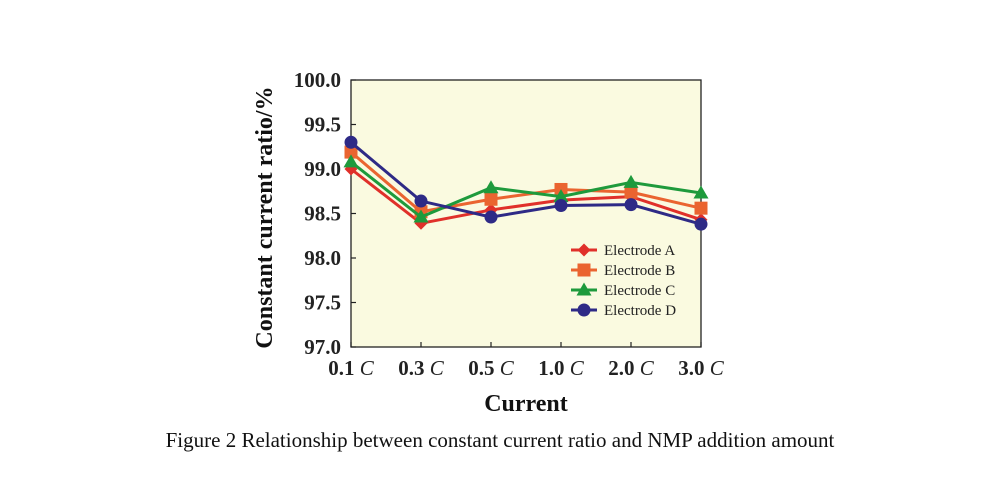 The width and height of the screenshot is (1000, 500). I want to click on y-tick-label: 99.0, so click(322, 169).